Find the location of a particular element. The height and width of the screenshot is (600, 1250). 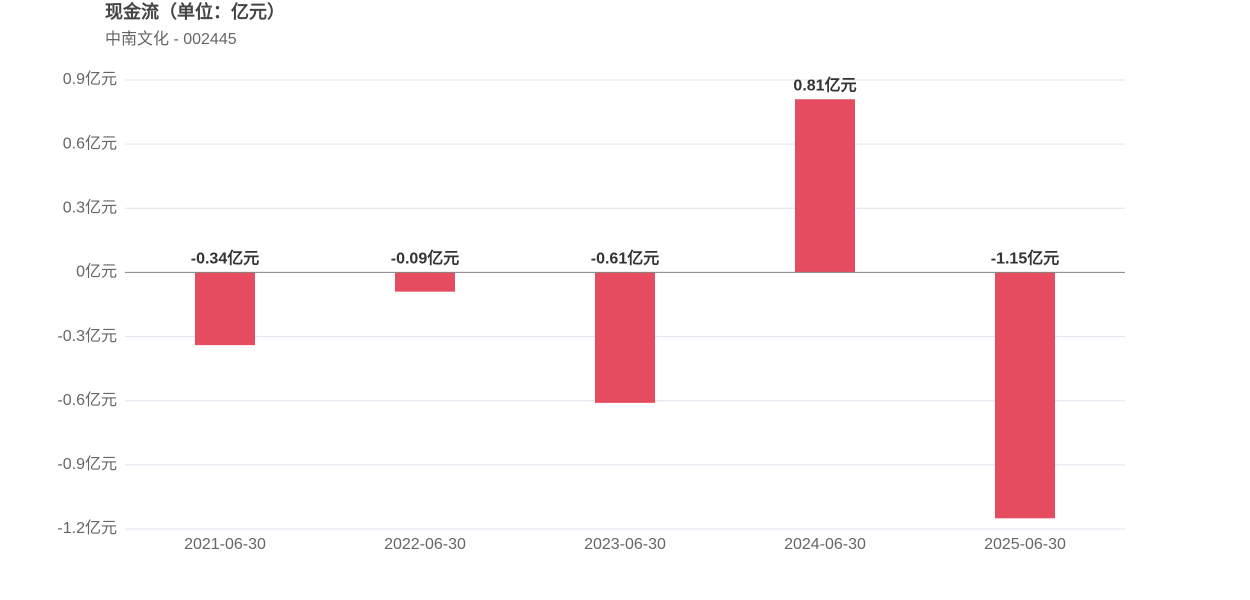

y-tick-label: -0.9亿元 is located at coordinates (87, 464).